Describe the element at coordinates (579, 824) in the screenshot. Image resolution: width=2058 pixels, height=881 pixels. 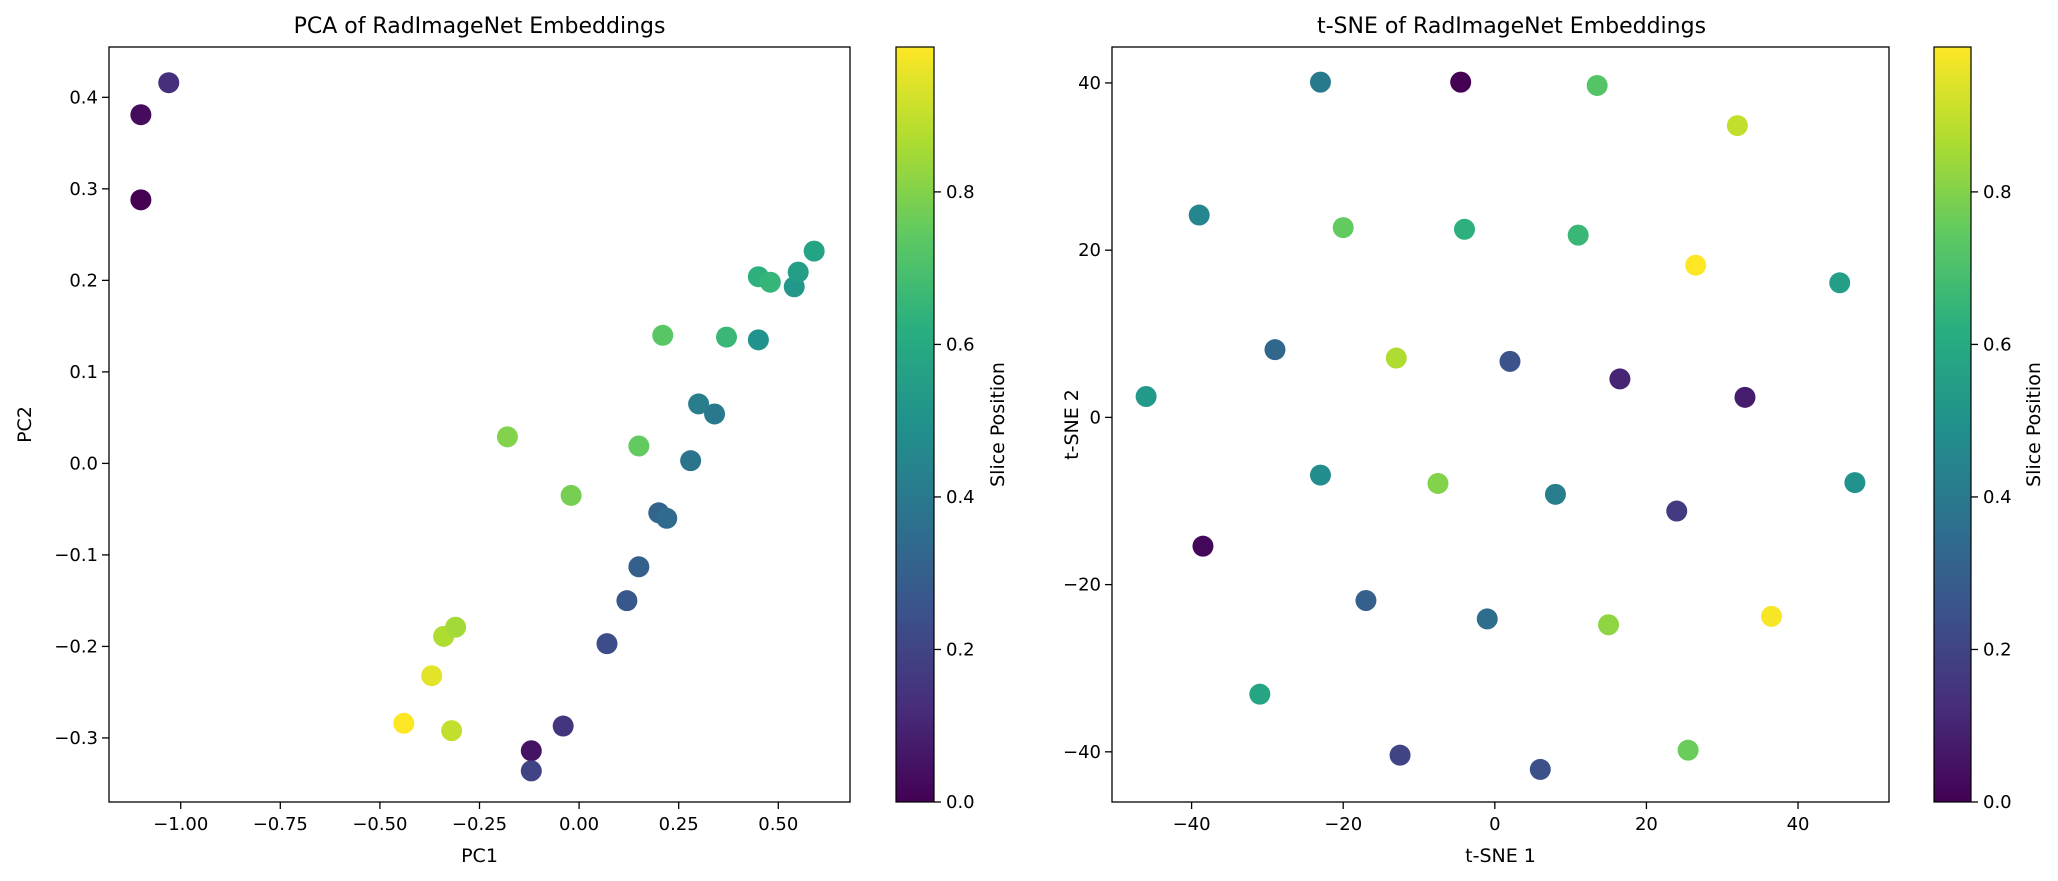
I see `pca-xtick-label-4: 0.00` at that location.